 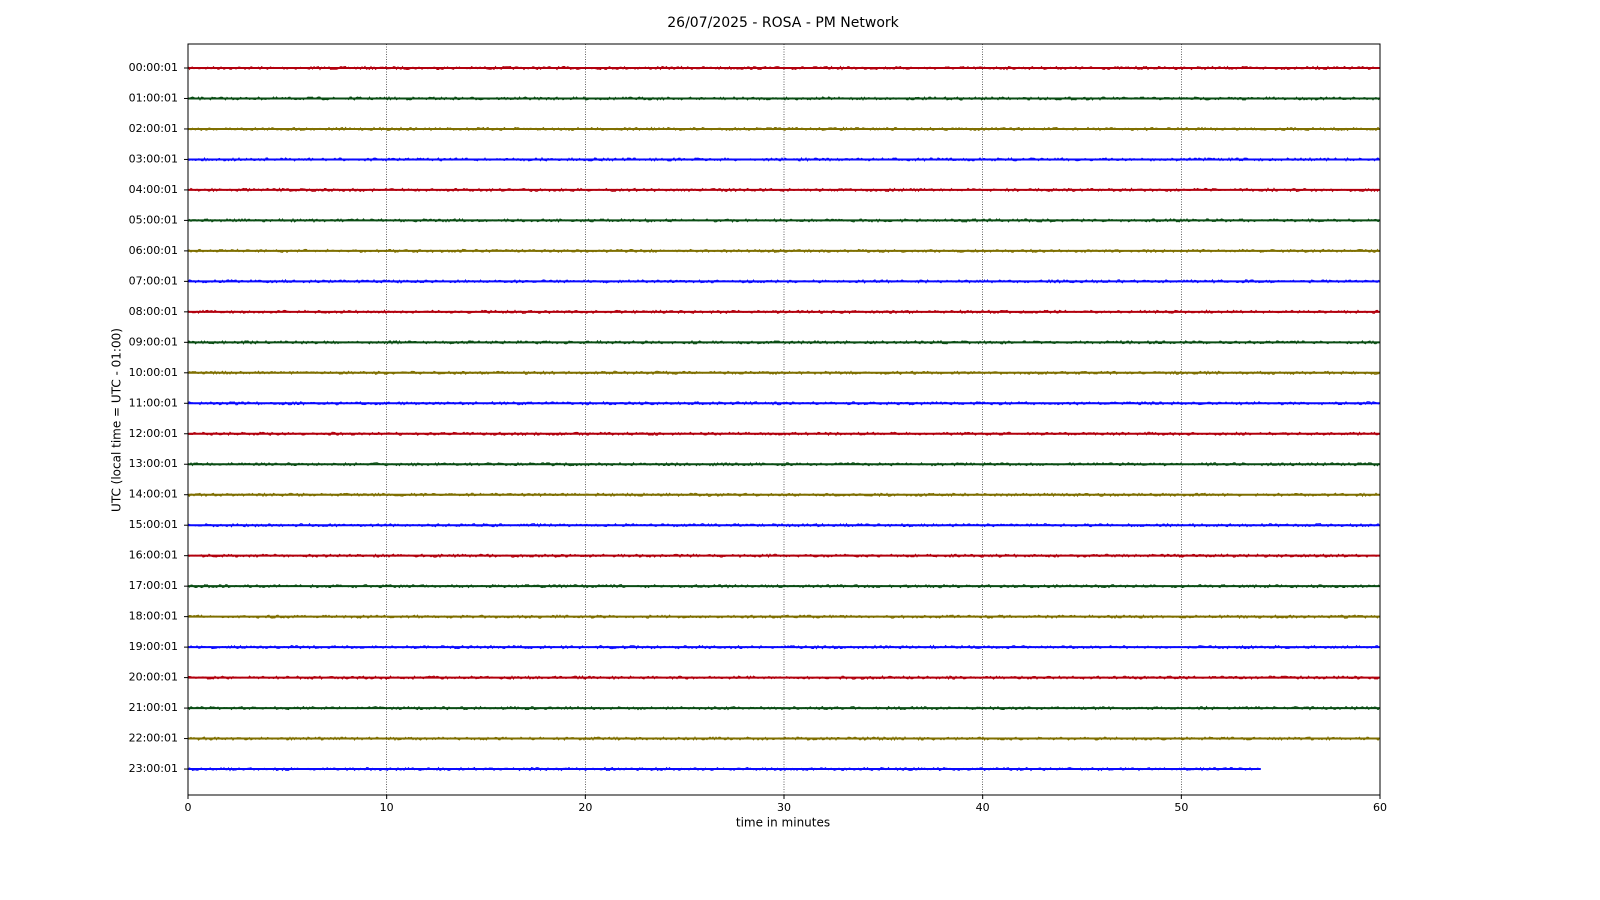 What do you see at coordinates (153, 616) in the screenshot?
I see `y-tick-label: 18:00:01` at bounding box center [153, 616].